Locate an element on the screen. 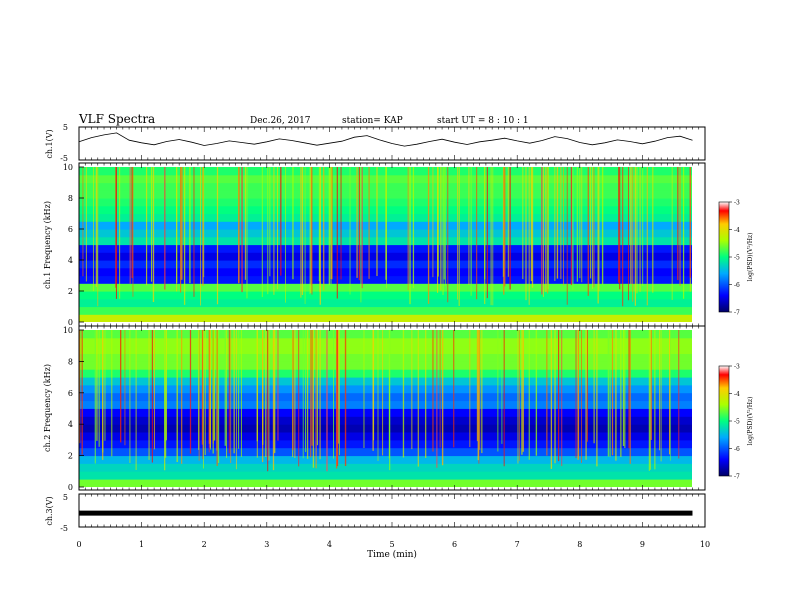 This screenshot has width=792, height=612. ch2-colorbar: -3 -4 -5 -6 -7 log(PSD)(V²/Hz) is located at coordinates (736, 422).